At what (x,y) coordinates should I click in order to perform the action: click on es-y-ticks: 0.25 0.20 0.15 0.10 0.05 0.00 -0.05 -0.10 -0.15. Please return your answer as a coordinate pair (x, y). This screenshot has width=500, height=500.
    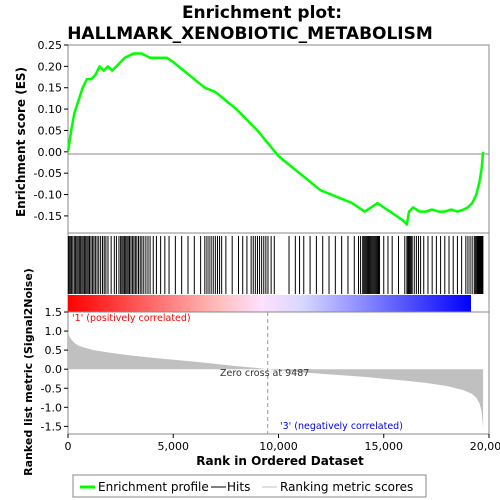
    Looking at the image, I should click on (51, 131).